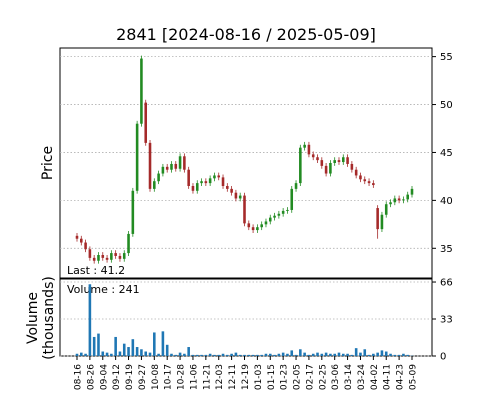 Image resolution: width=480 pixels, height=400 pixels. I want to click on x-tick-label: 09-12, so click(117, 377).